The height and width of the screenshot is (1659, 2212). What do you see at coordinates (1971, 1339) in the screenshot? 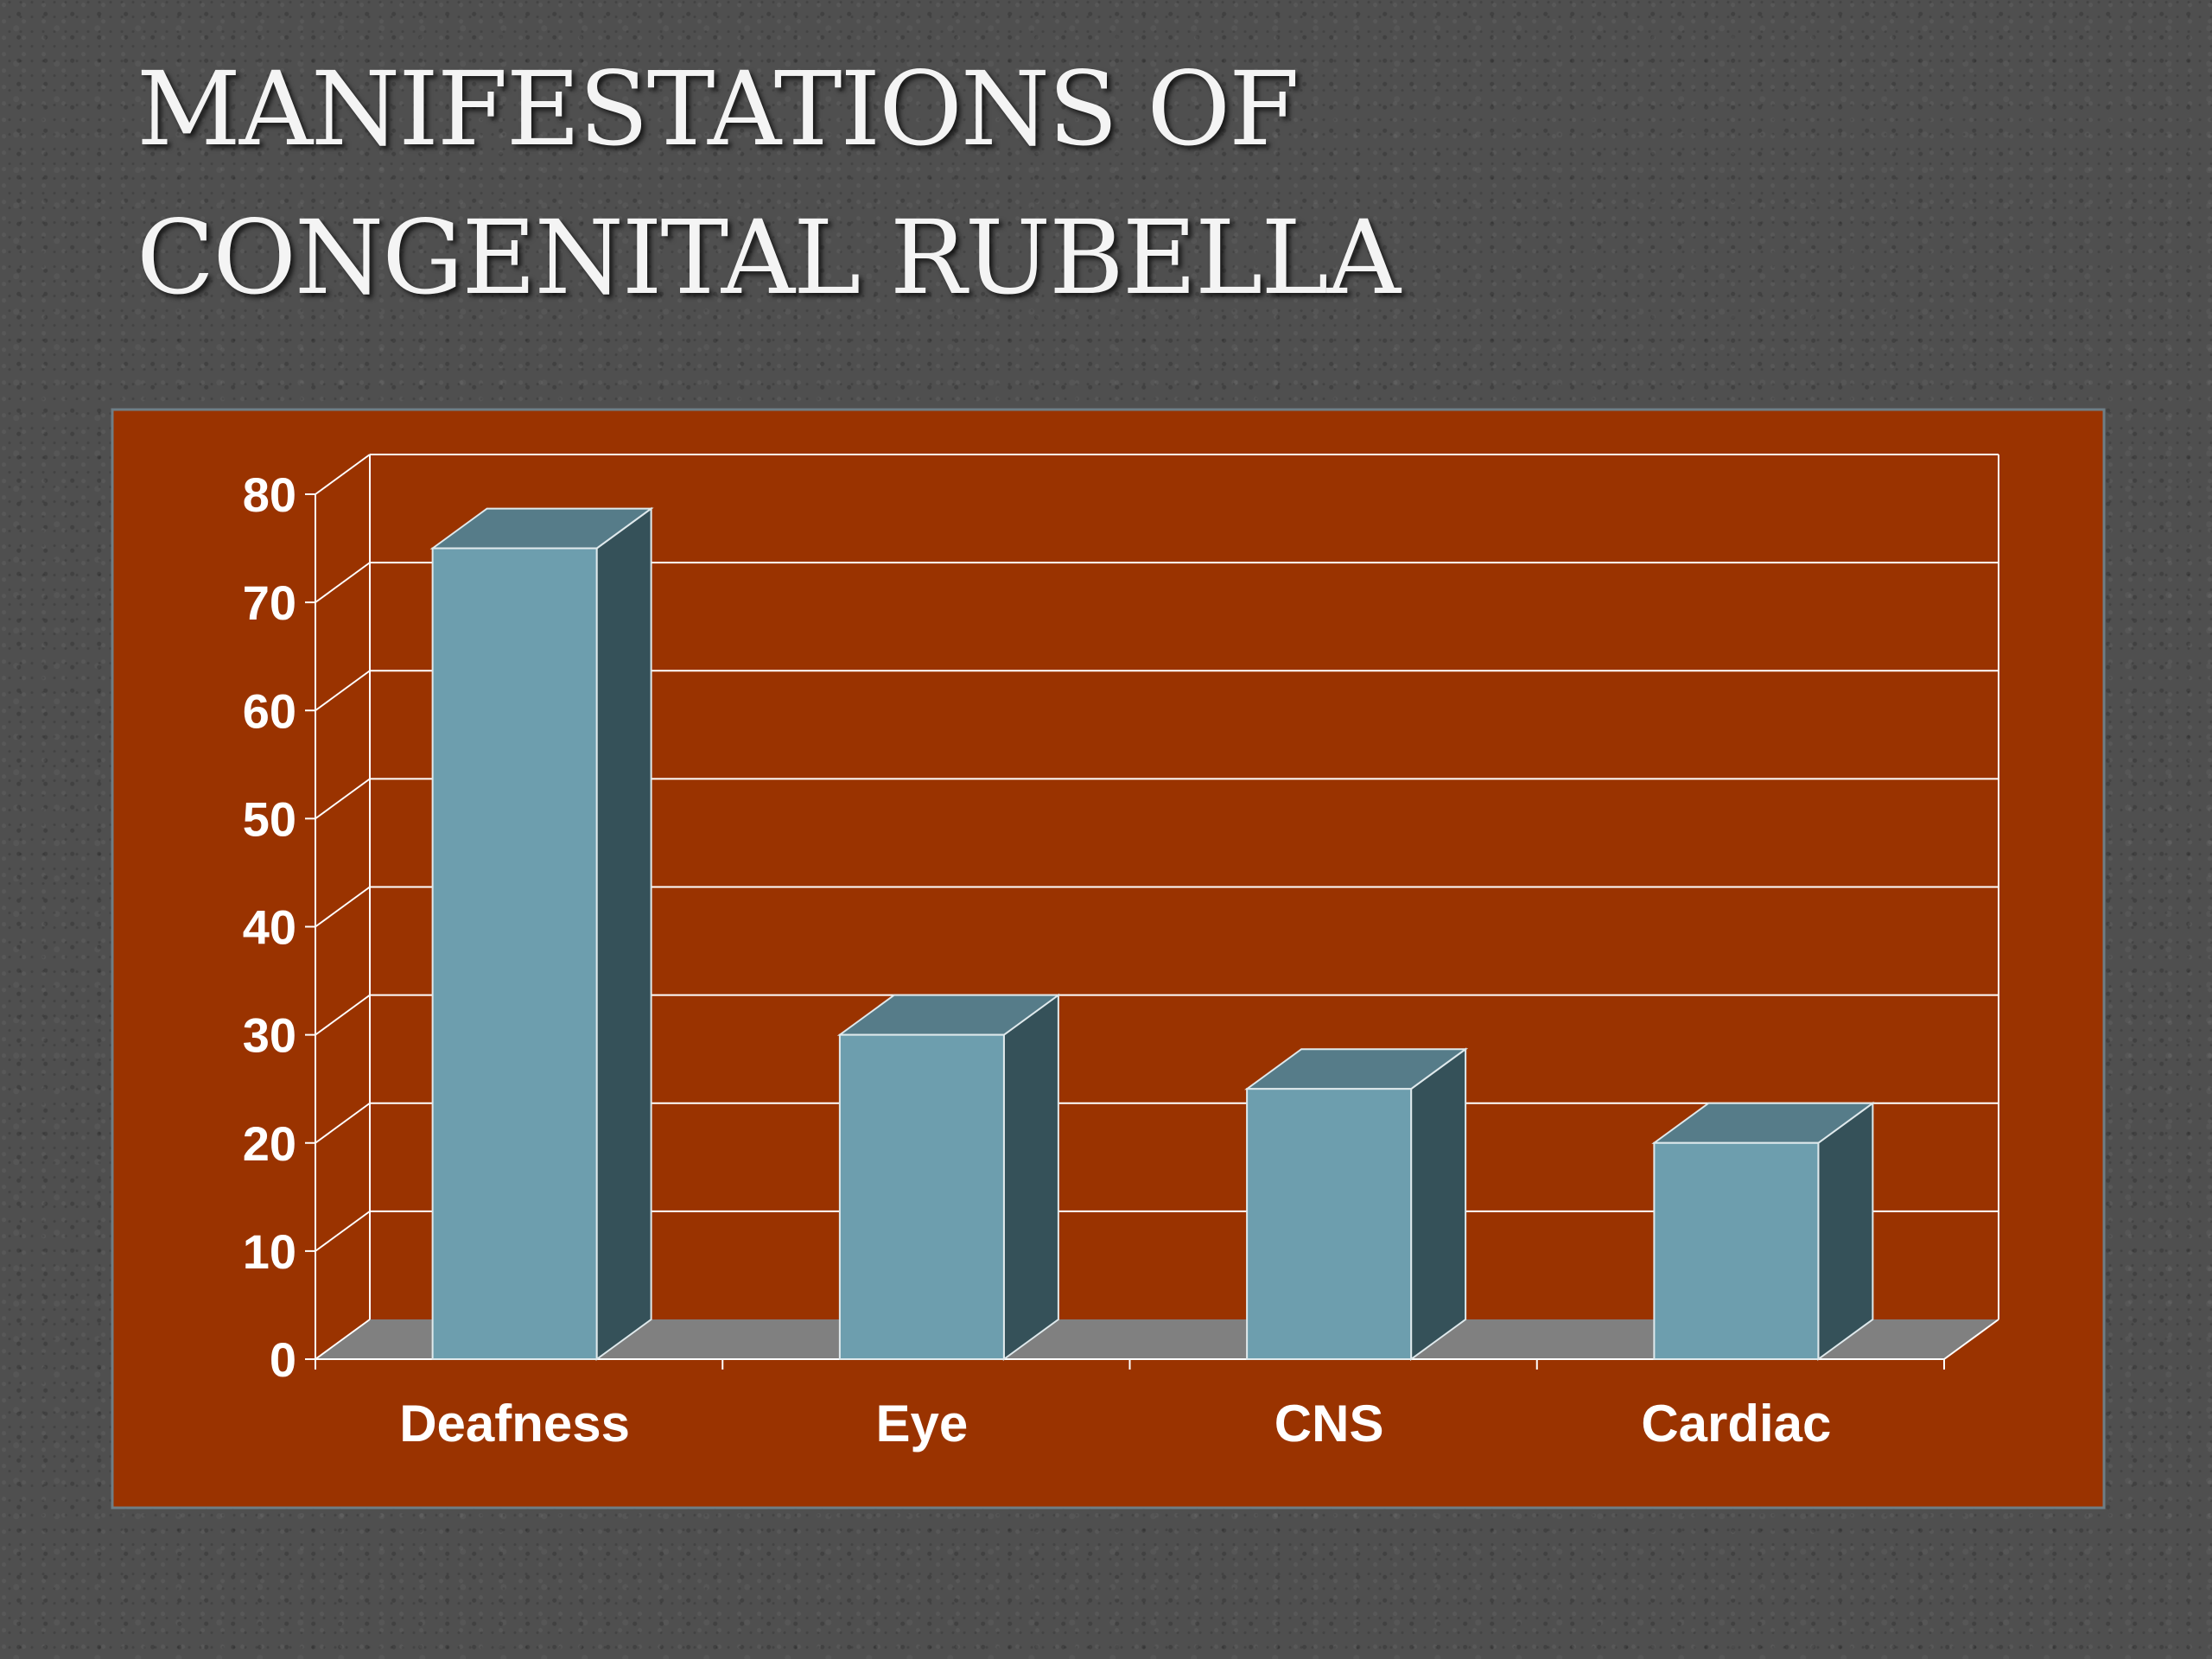
I see `floor-right-edge` at bounding box center [1971, 1339].